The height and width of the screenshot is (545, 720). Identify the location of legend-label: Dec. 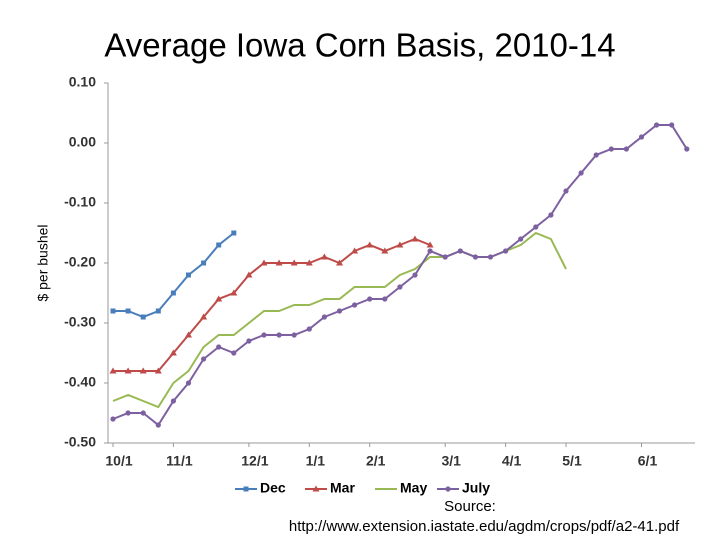
(273, 488).